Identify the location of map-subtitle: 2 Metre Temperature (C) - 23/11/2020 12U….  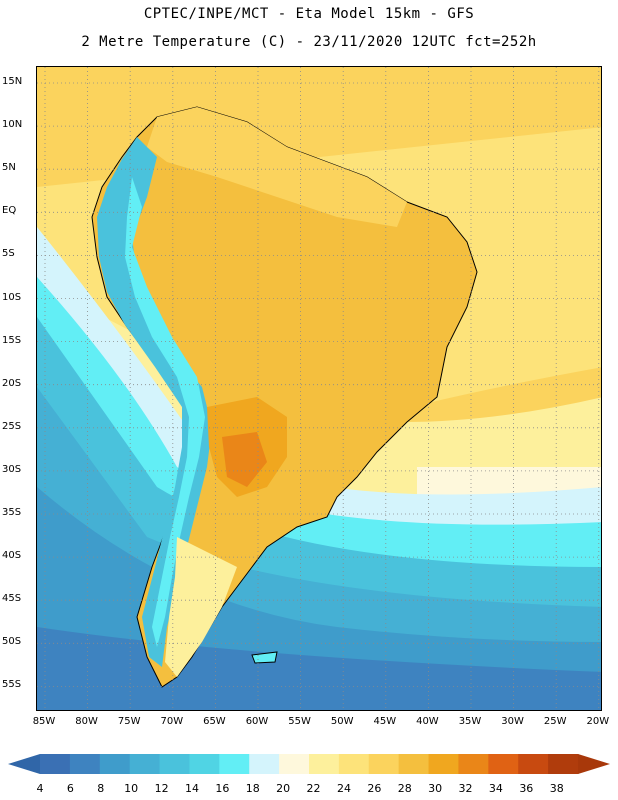
(309, 42).